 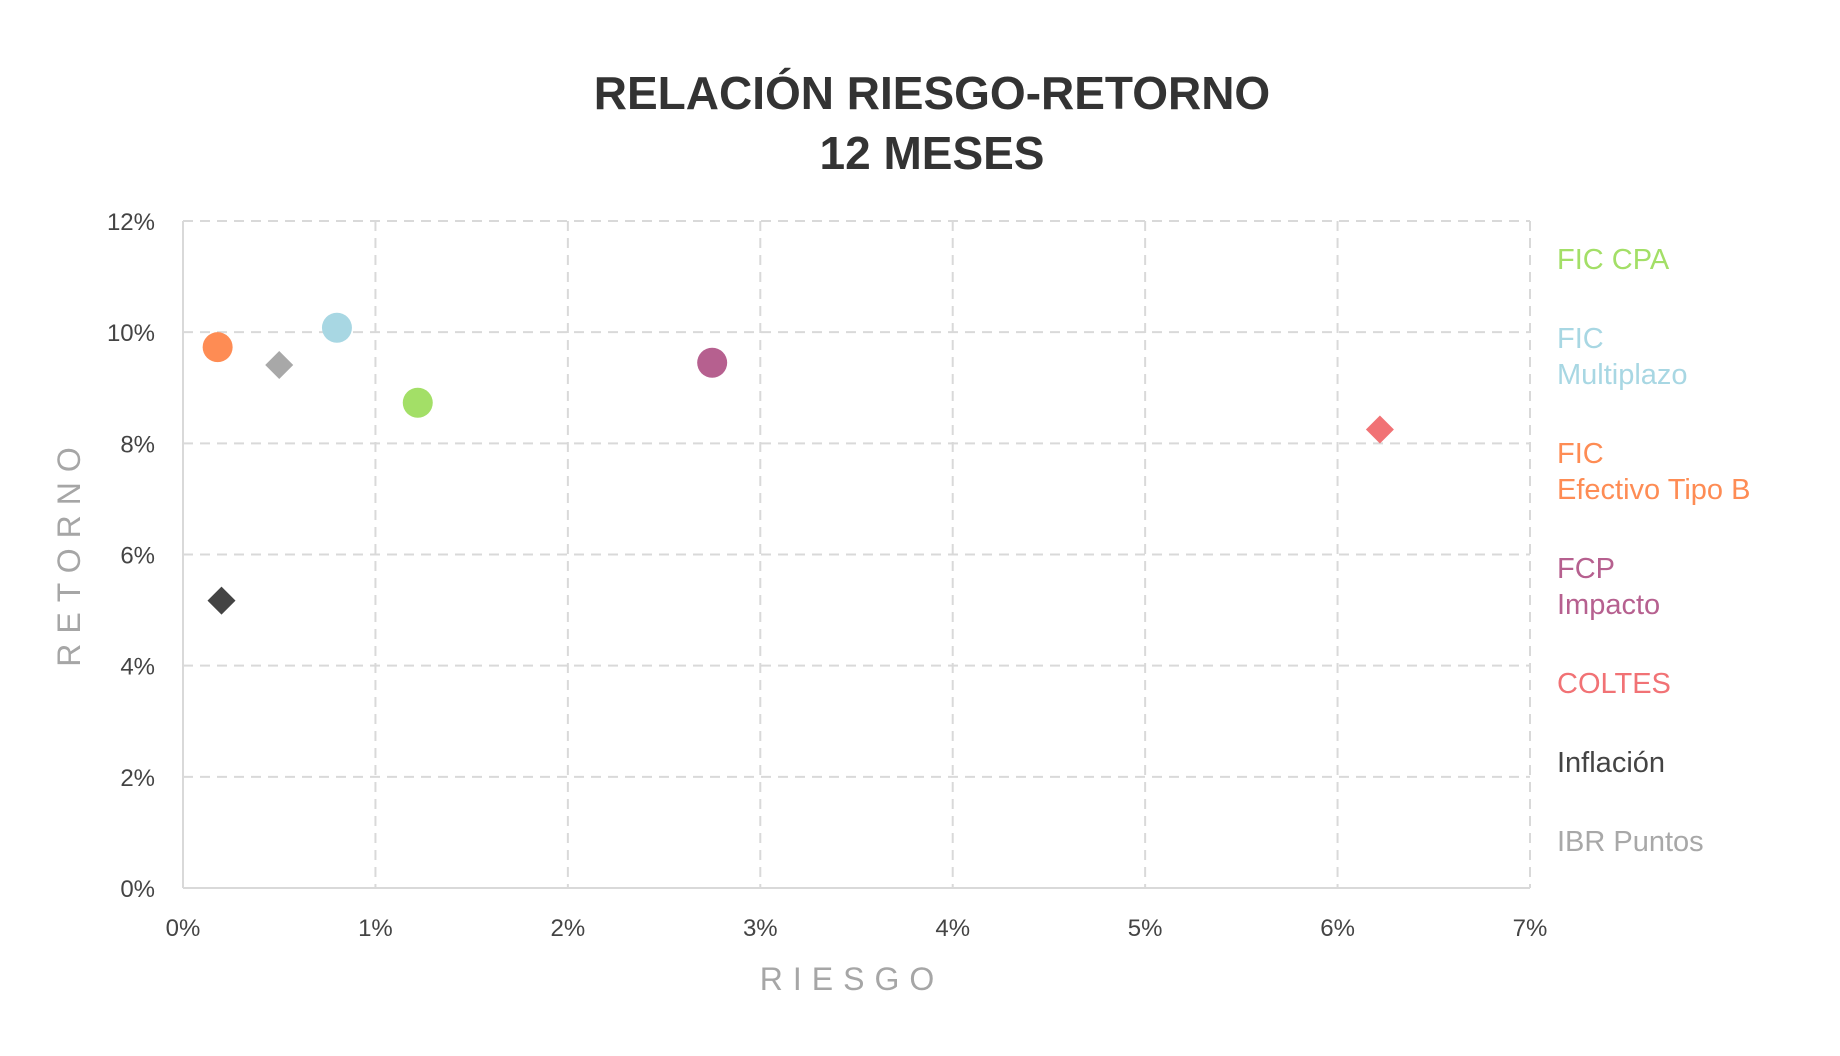 I want to click on x-tick-label-3: 3%, so click(x=760, y=928).